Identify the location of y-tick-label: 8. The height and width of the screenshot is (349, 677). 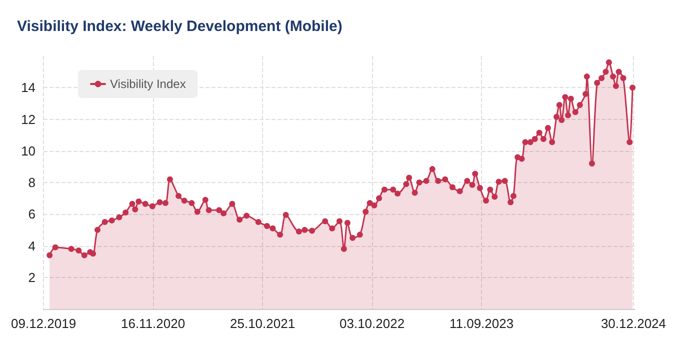
(32, 182).